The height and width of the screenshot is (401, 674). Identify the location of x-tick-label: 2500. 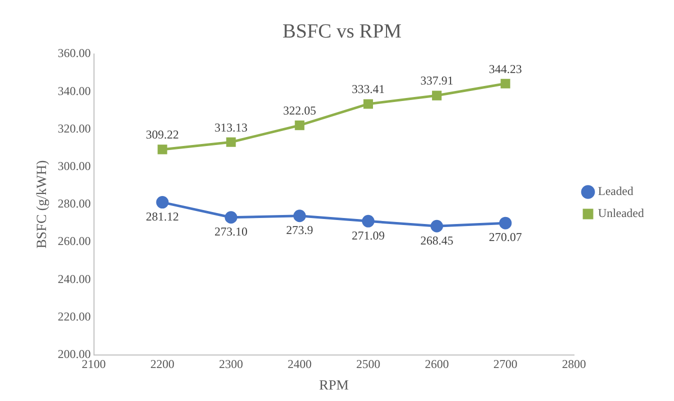
(368, 364).